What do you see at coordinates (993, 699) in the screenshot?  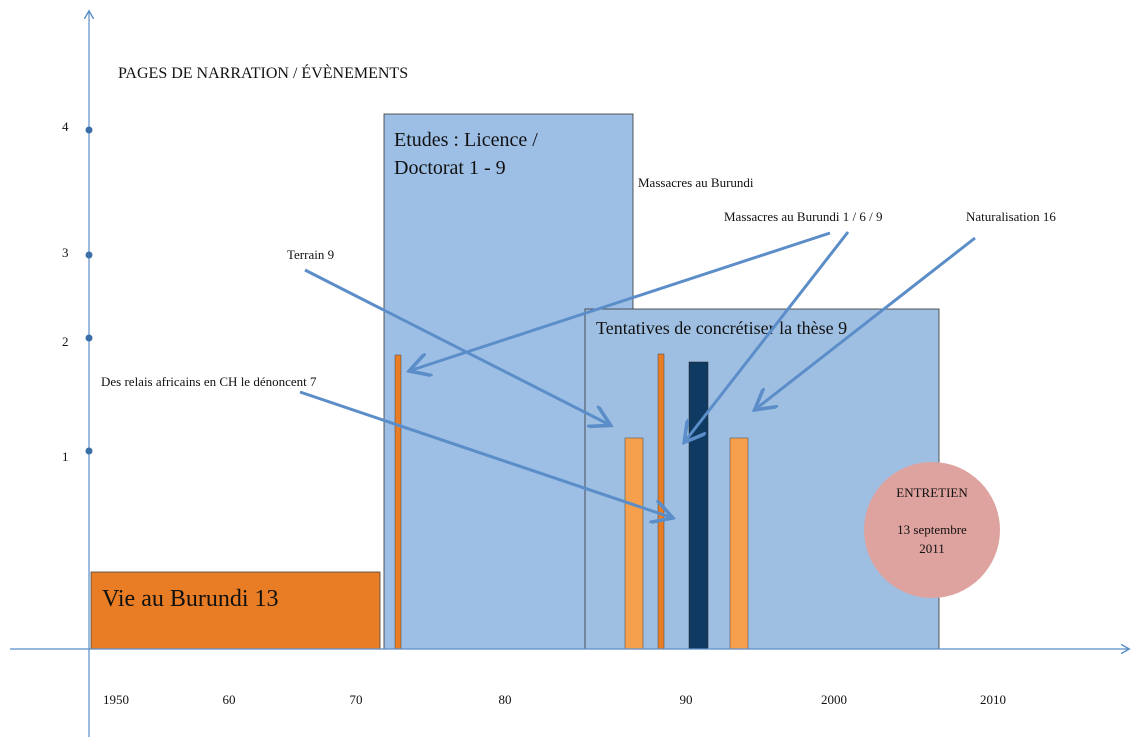 I see `x-tick-label: 2010` at bounding box center [993, 699].